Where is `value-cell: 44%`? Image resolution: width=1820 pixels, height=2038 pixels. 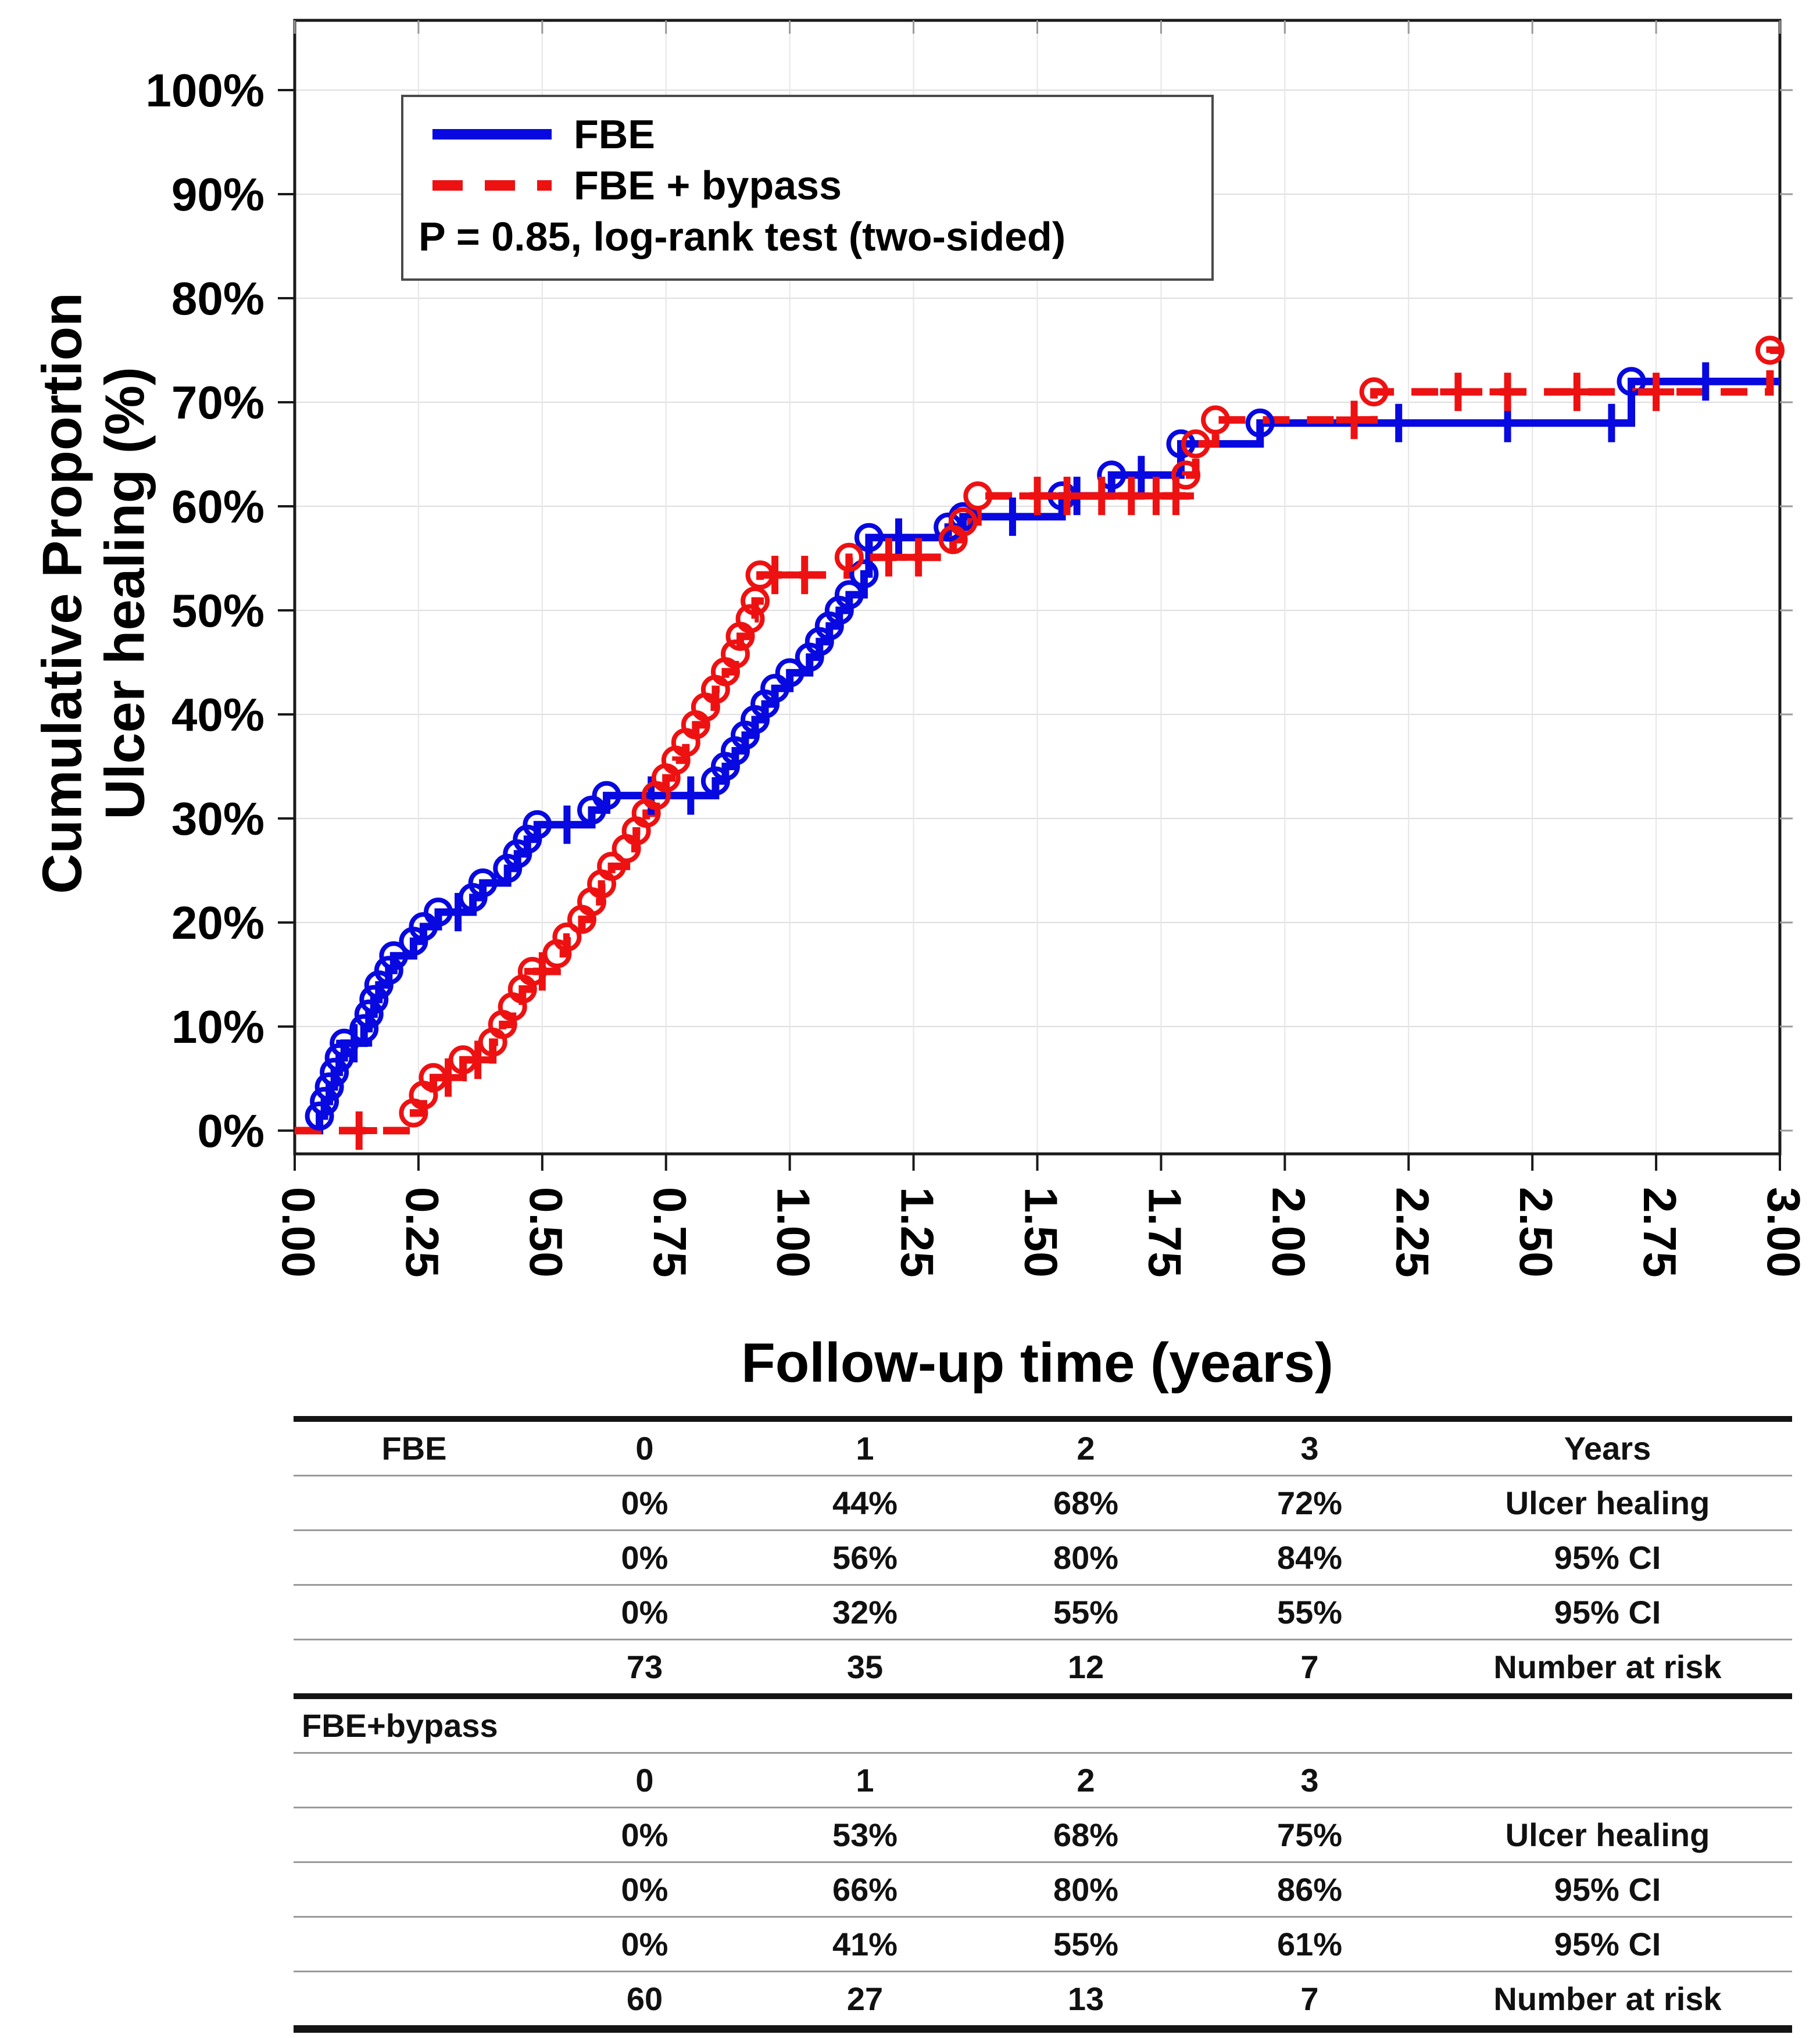
value-cell: 44% is located at coordinates (865, 1503).